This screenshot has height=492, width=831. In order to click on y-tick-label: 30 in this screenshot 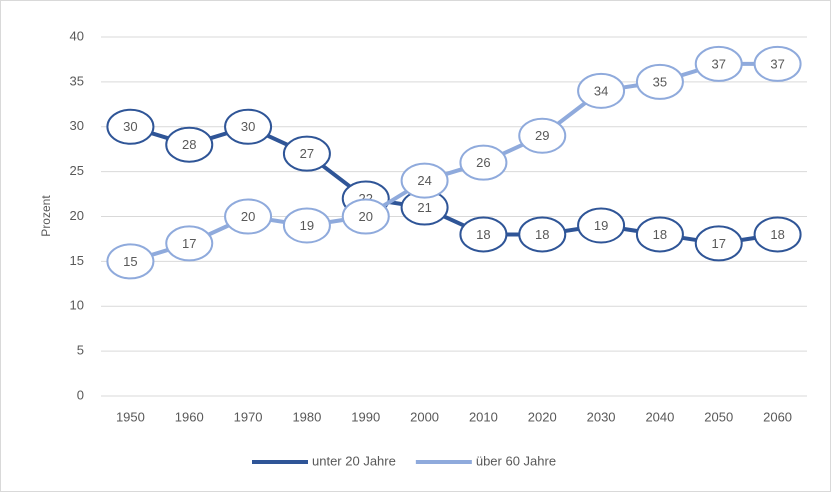, I will do `click(77, 125)`.